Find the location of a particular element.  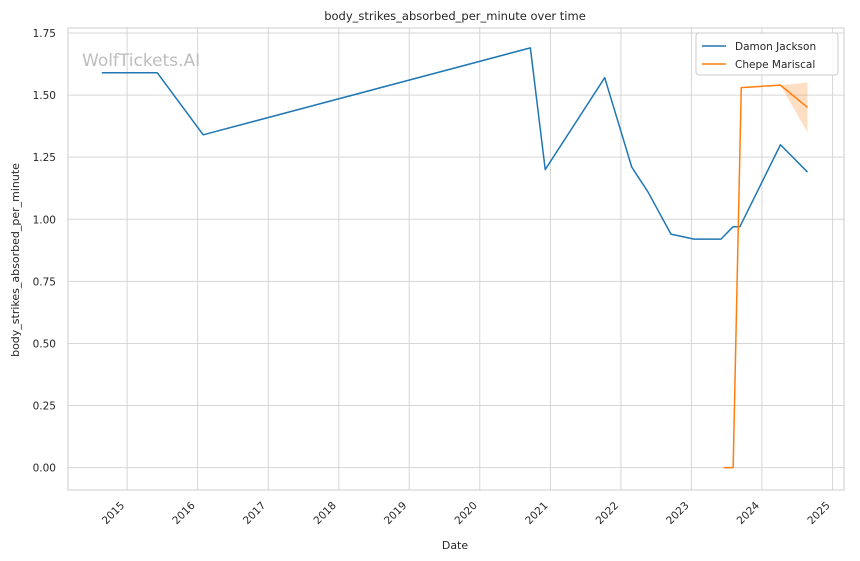

x-tick-label: 2015 is located at coordinates (113, 513).